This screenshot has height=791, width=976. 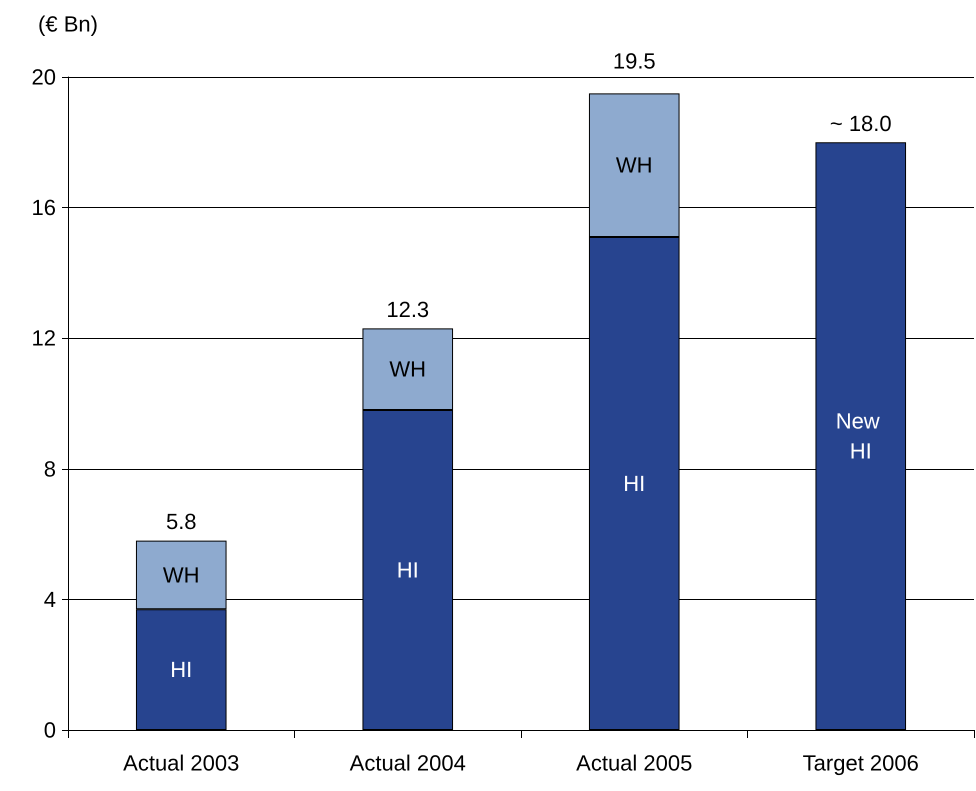 What do you see at coordinates (860, 763) in the screenshot?
I see `x-tick-label: Target 2006` at bounding box center [860, 763].